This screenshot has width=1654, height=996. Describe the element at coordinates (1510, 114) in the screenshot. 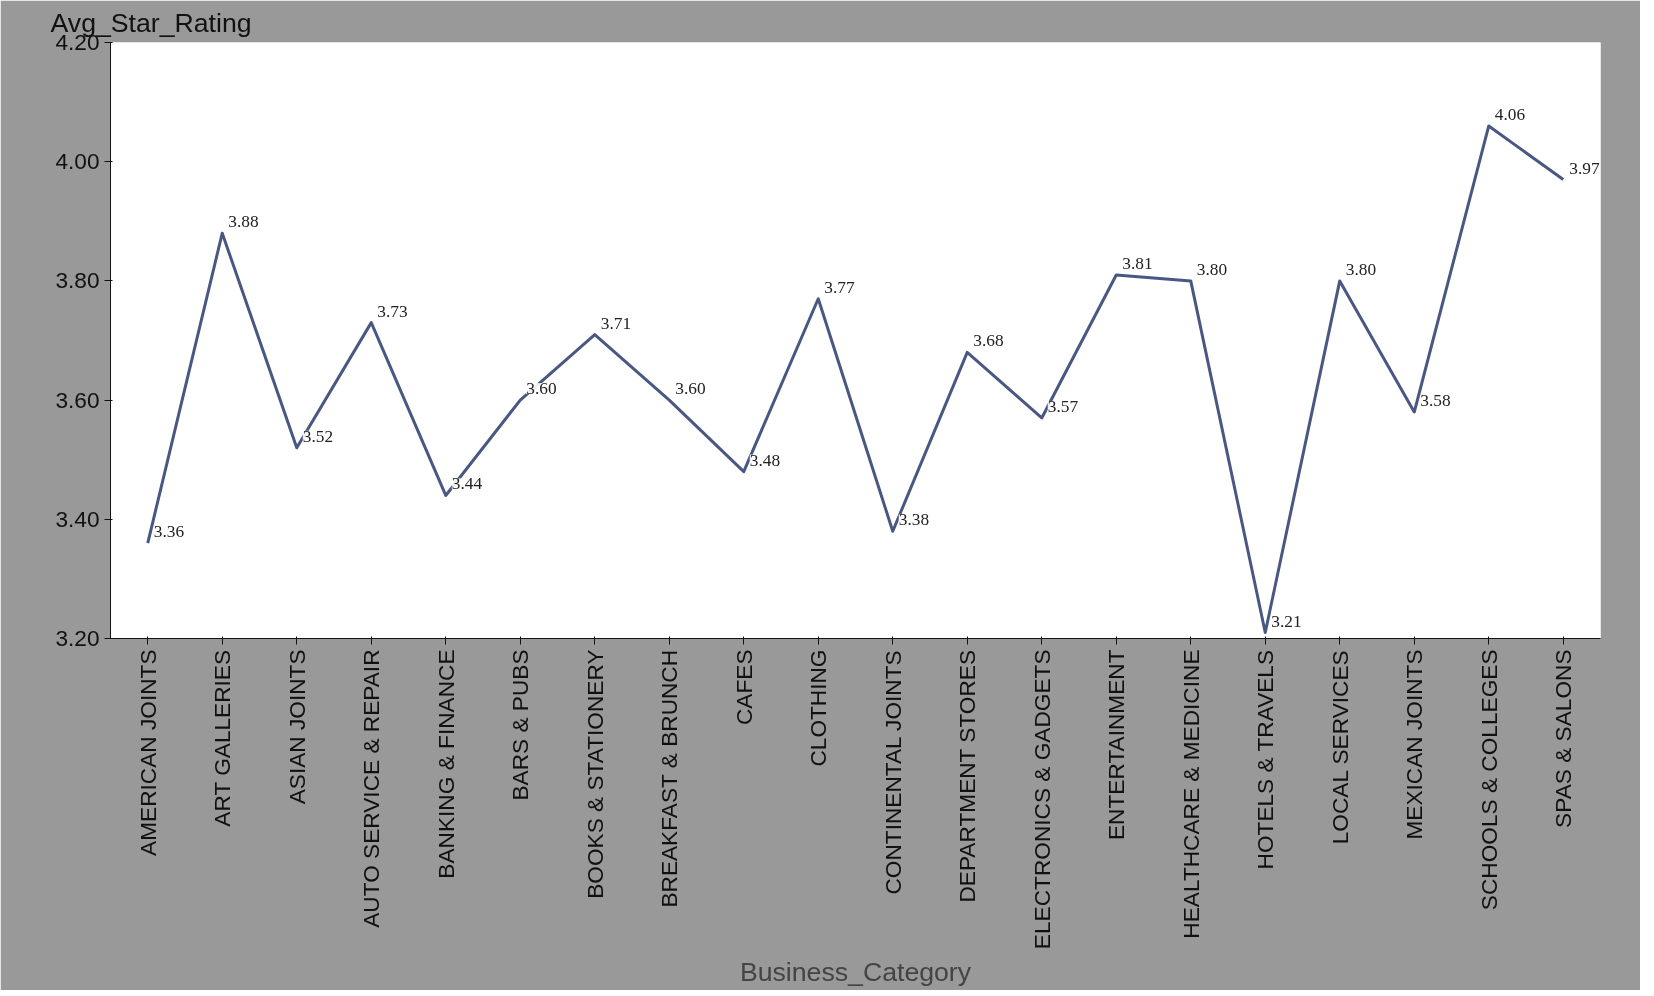

I see `text: 4.06` at that location.